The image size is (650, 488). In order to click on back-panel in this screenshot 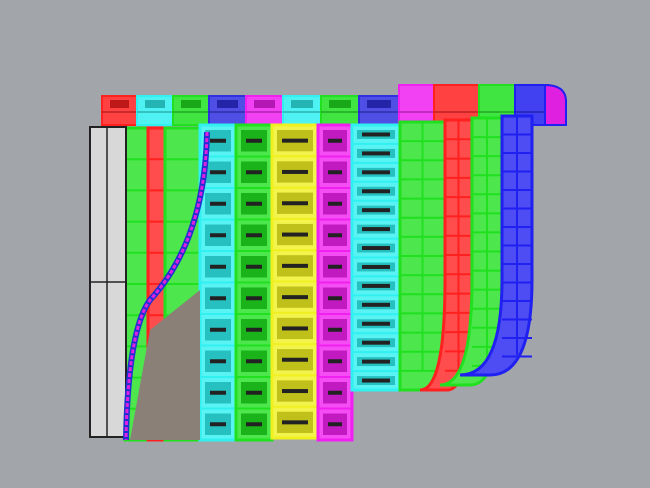, I will do `click(416, 105)`.